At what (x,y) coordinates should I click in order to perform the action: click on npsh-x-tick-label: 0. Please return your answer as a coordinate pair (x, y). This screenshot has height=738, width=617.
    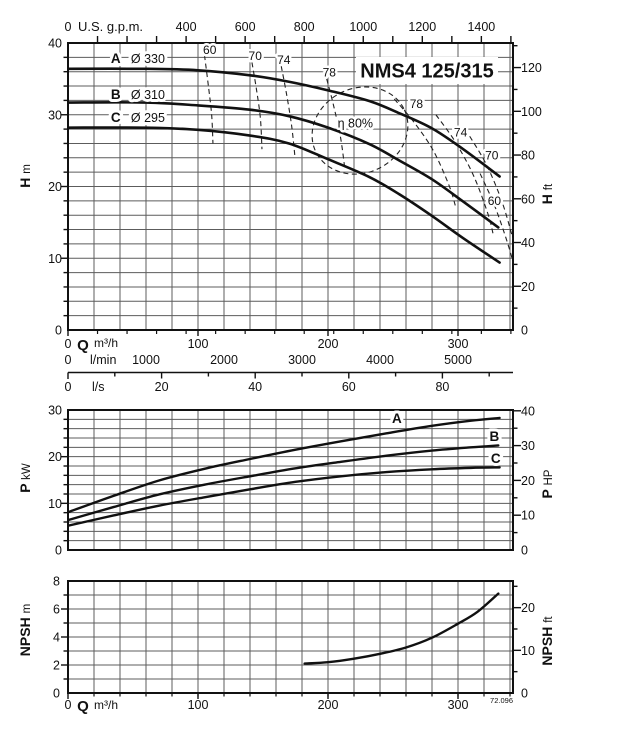
    Looking at the image, I should click on (68, 705).